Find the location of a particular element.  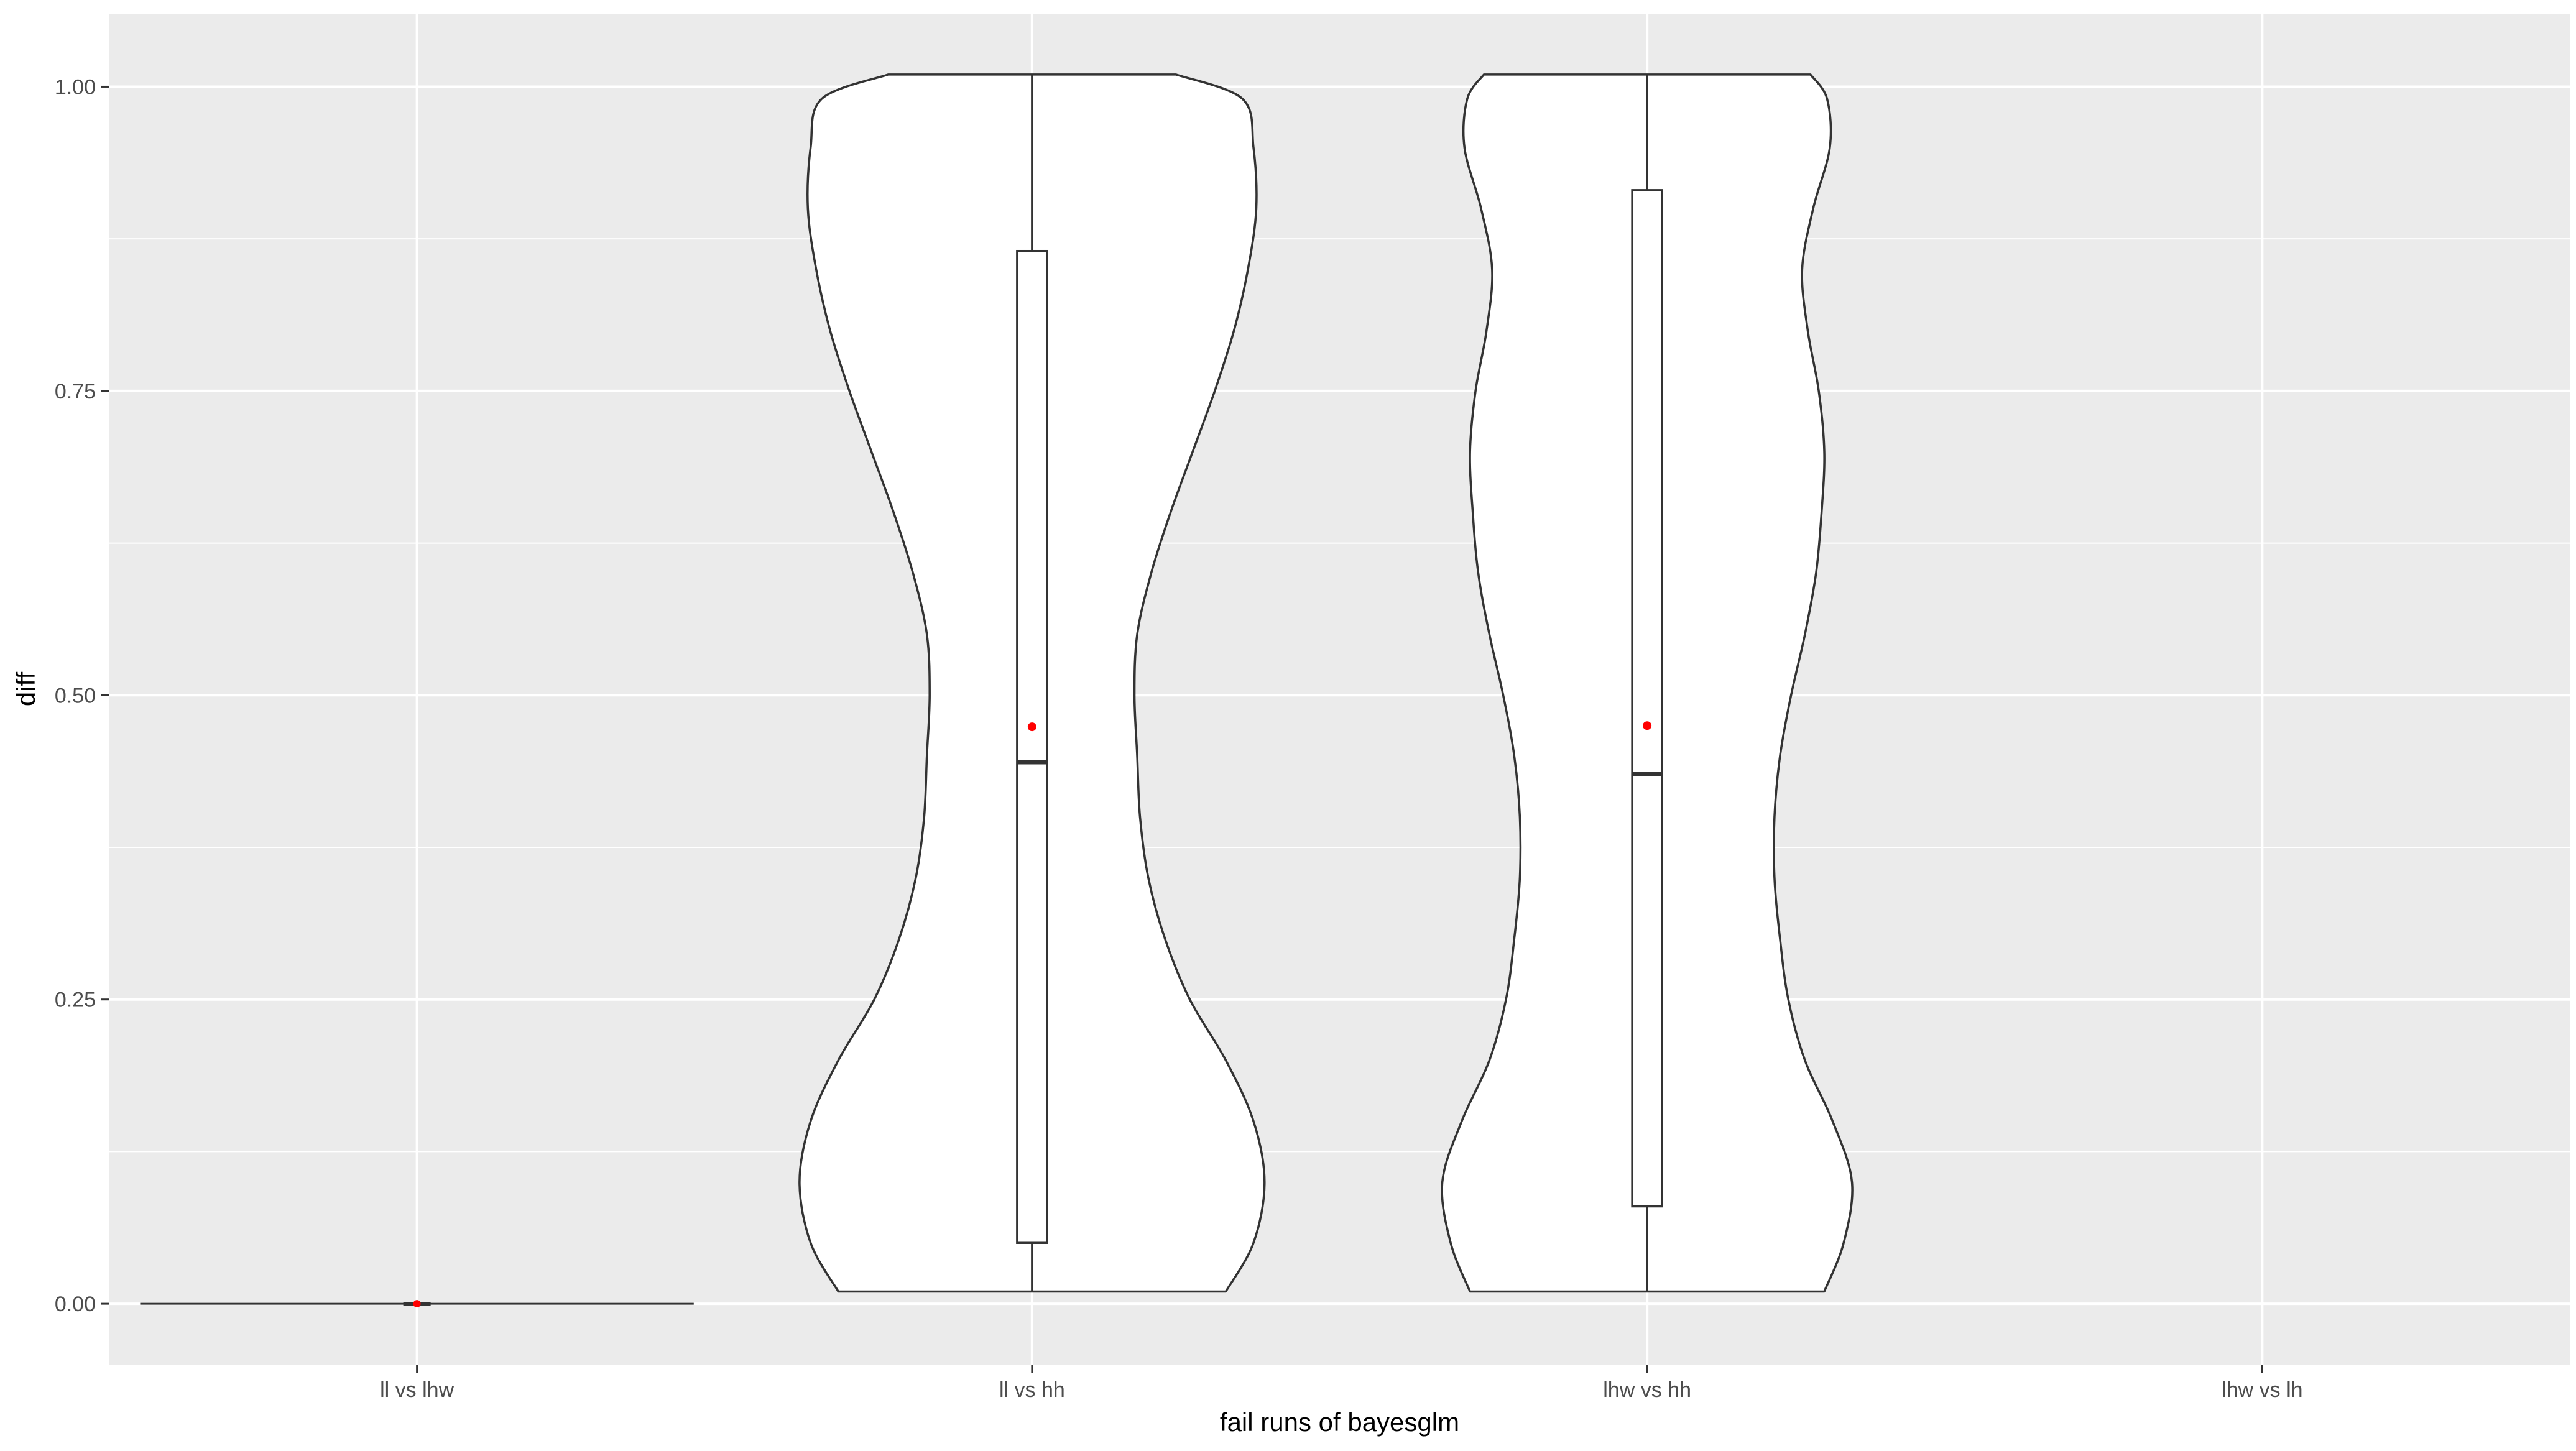

y-tick-label: 0.25 is located at coordinates (75, 1000).